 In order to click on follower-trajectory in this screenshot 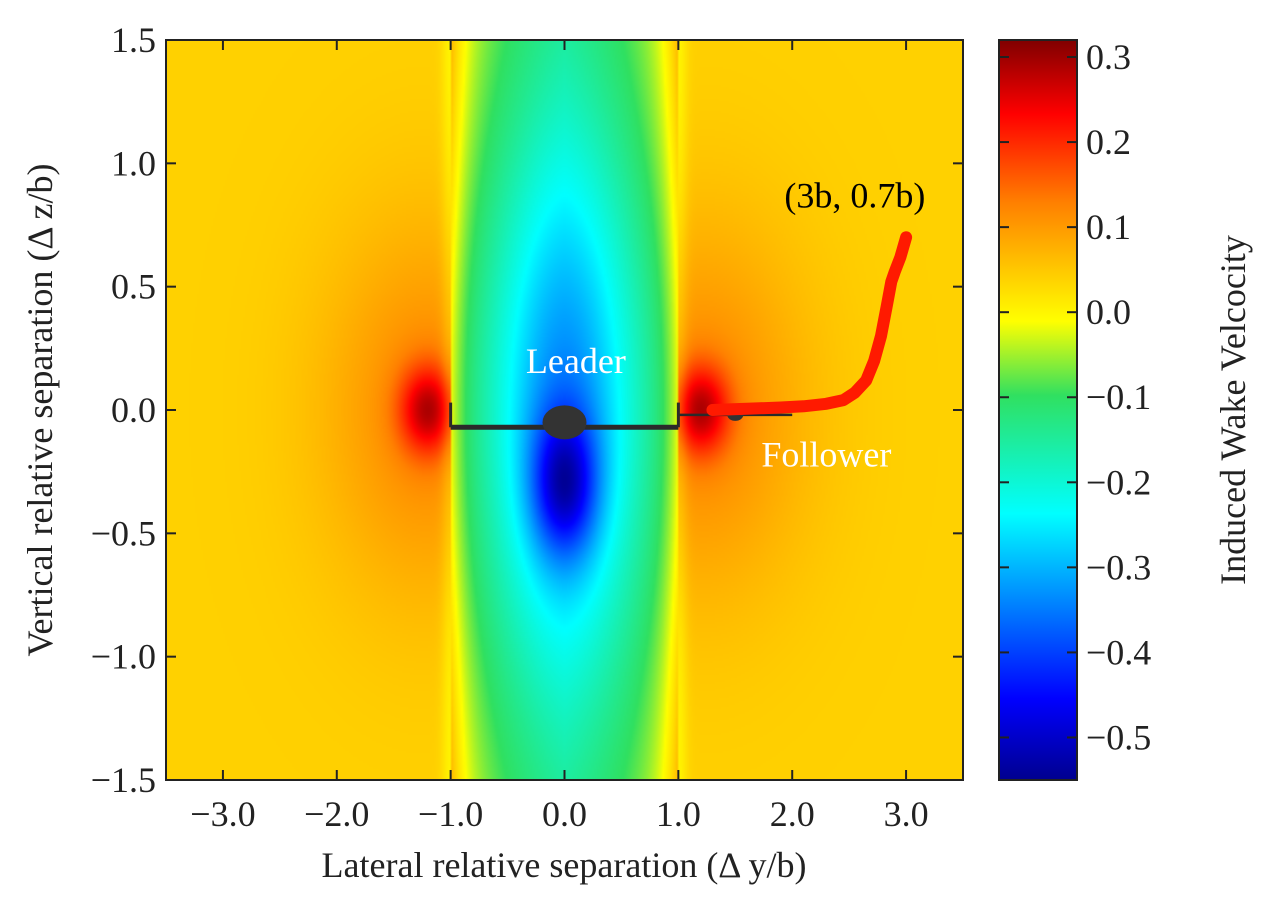, I will do `click(809, 323)`.